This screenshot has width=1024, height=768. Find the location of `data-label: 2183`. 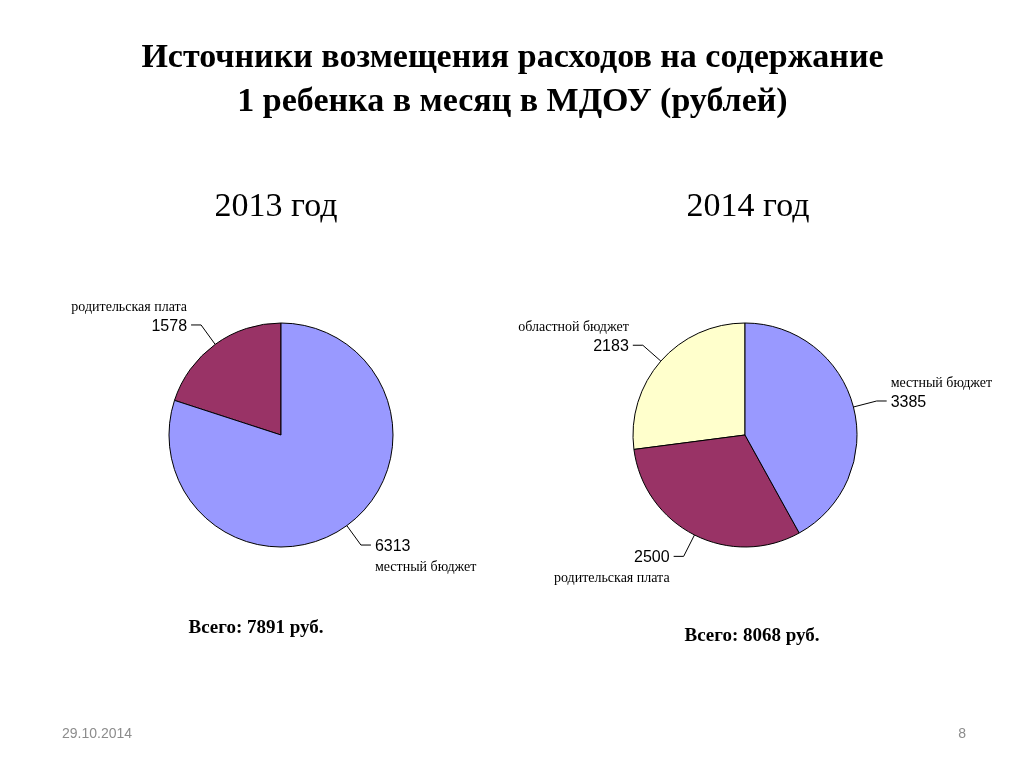

data-label: 2183 is located at coordinates (611, 346).